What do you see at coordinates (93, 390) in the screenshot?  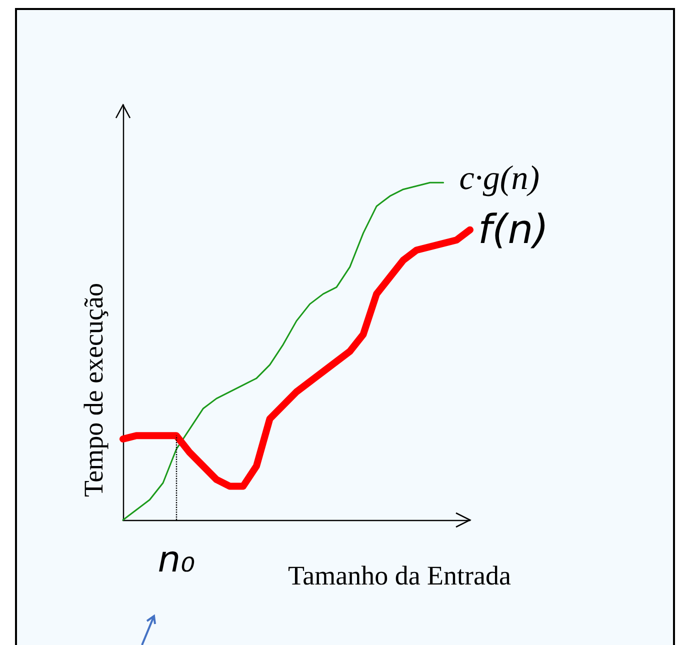 I see `y-axis-title: Tempo de execução` at bounding box center [93, 390].